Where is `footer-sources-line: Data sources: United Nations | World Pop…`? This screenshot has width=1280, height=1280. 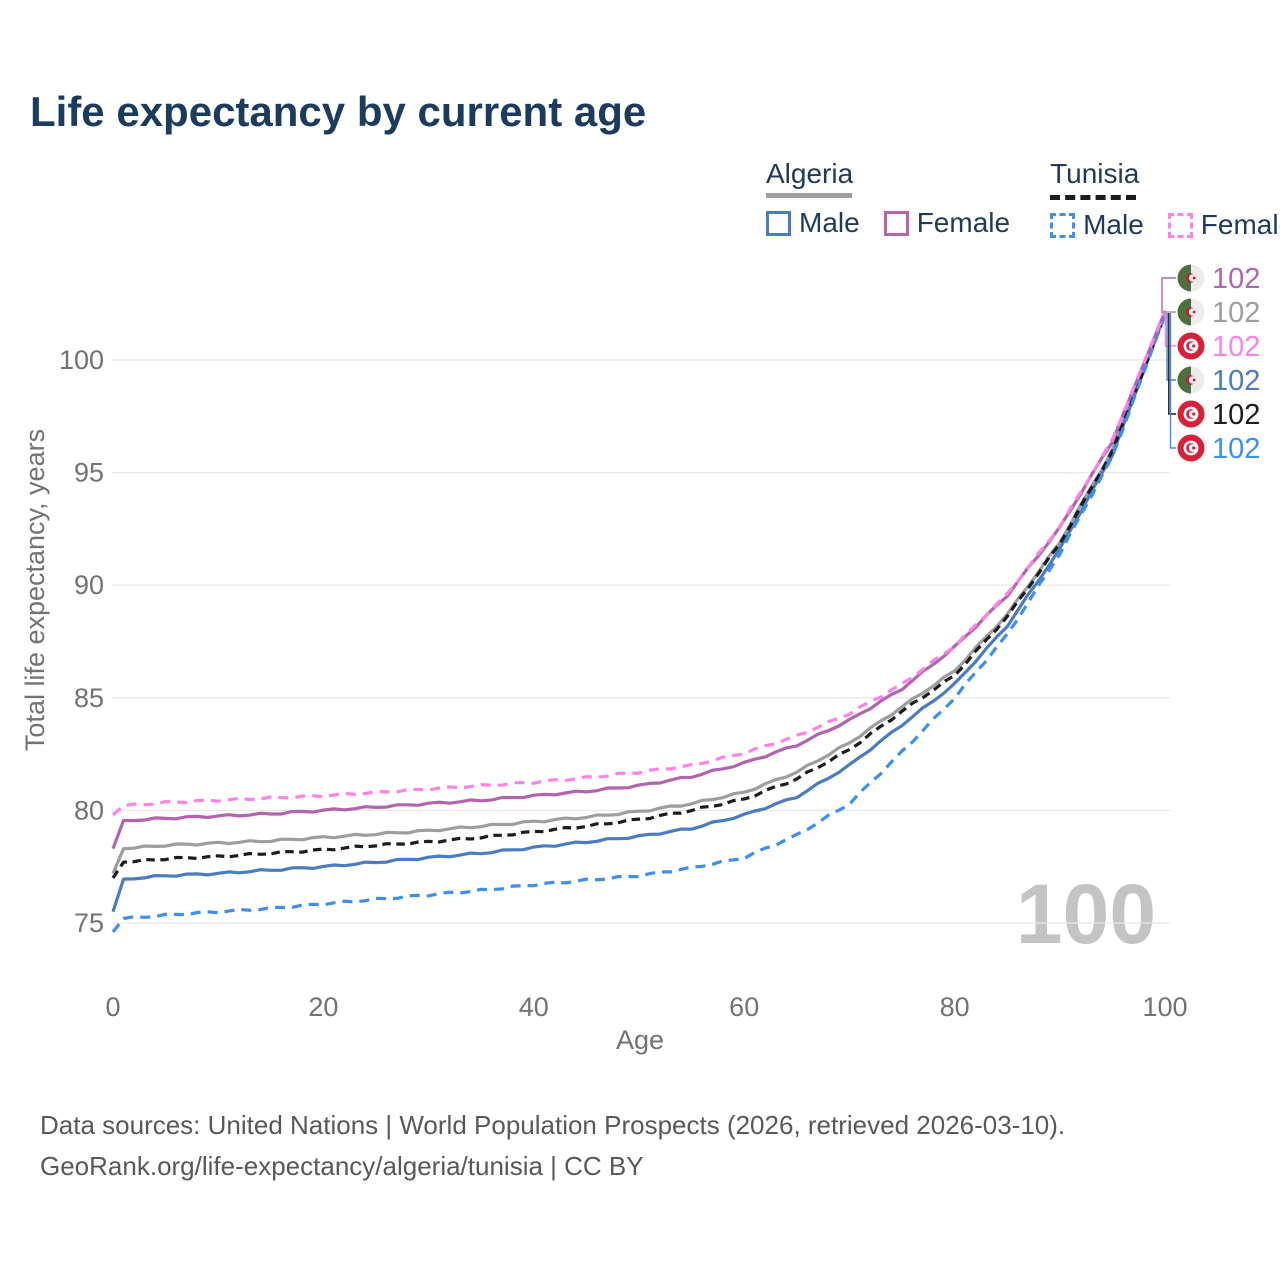 footer-sources-line: Data sources: United Nations | World Pop… is located at coordinates (553, 1125).